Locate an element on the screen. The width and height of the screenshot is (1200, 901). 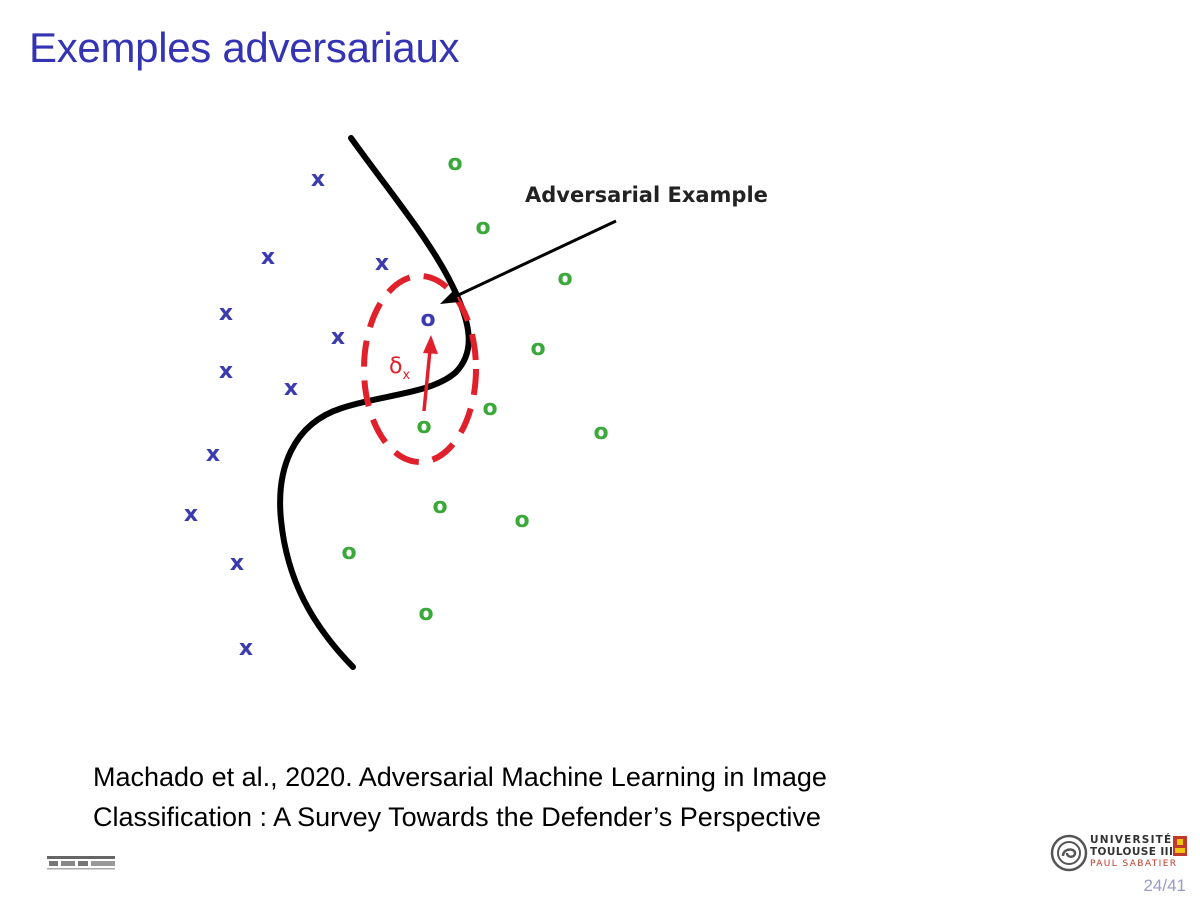
perturbation-region is located at coordinates (420, 369).